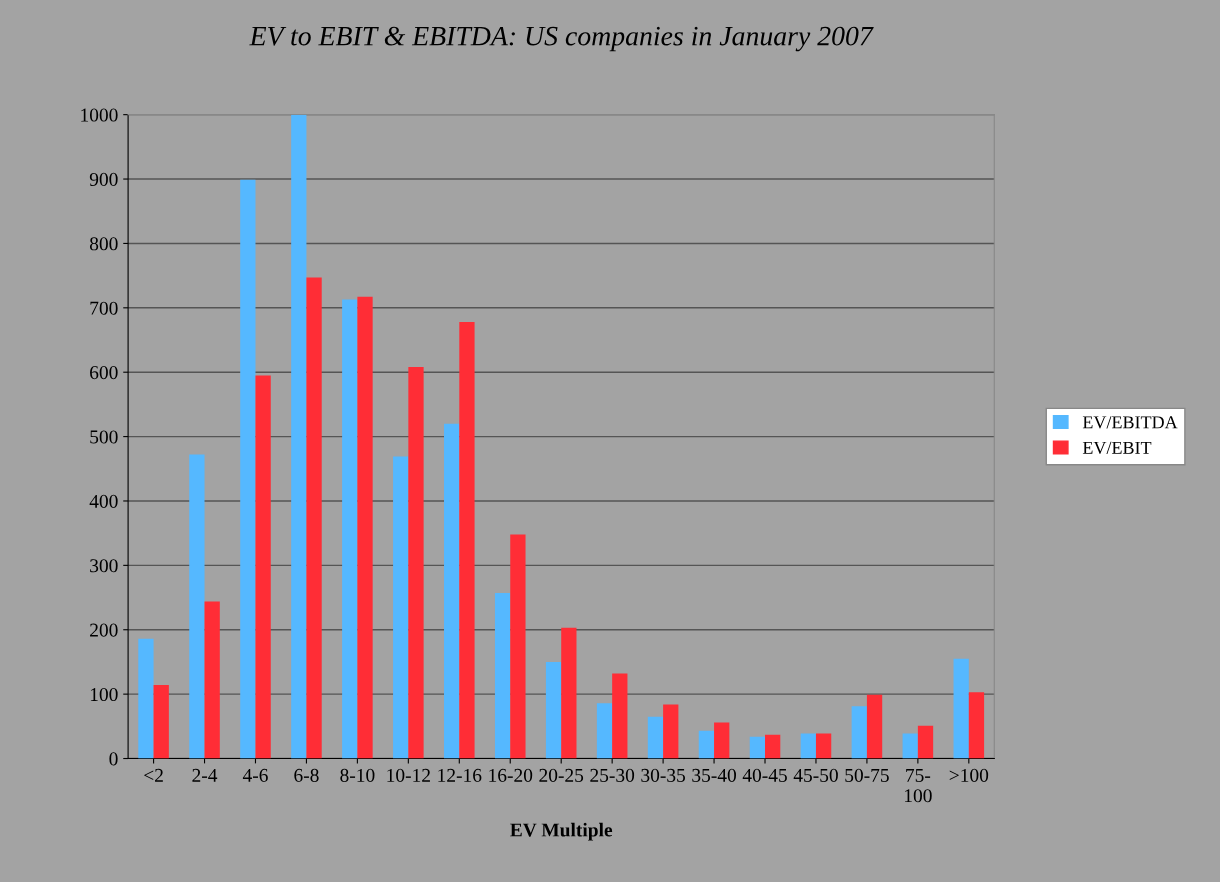 This screenshot has width=1220, height=882. Describe the element at coordinates (561, 775) in the screenshot. I see `x-tick-label: 20-25` at that location.